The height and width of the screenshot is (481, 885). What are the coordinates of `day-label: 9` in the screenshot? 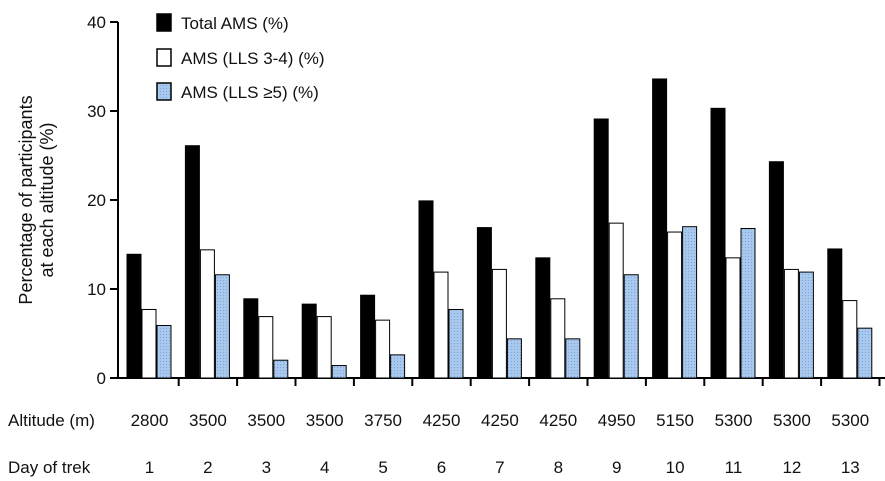 It's located at (616, 467).